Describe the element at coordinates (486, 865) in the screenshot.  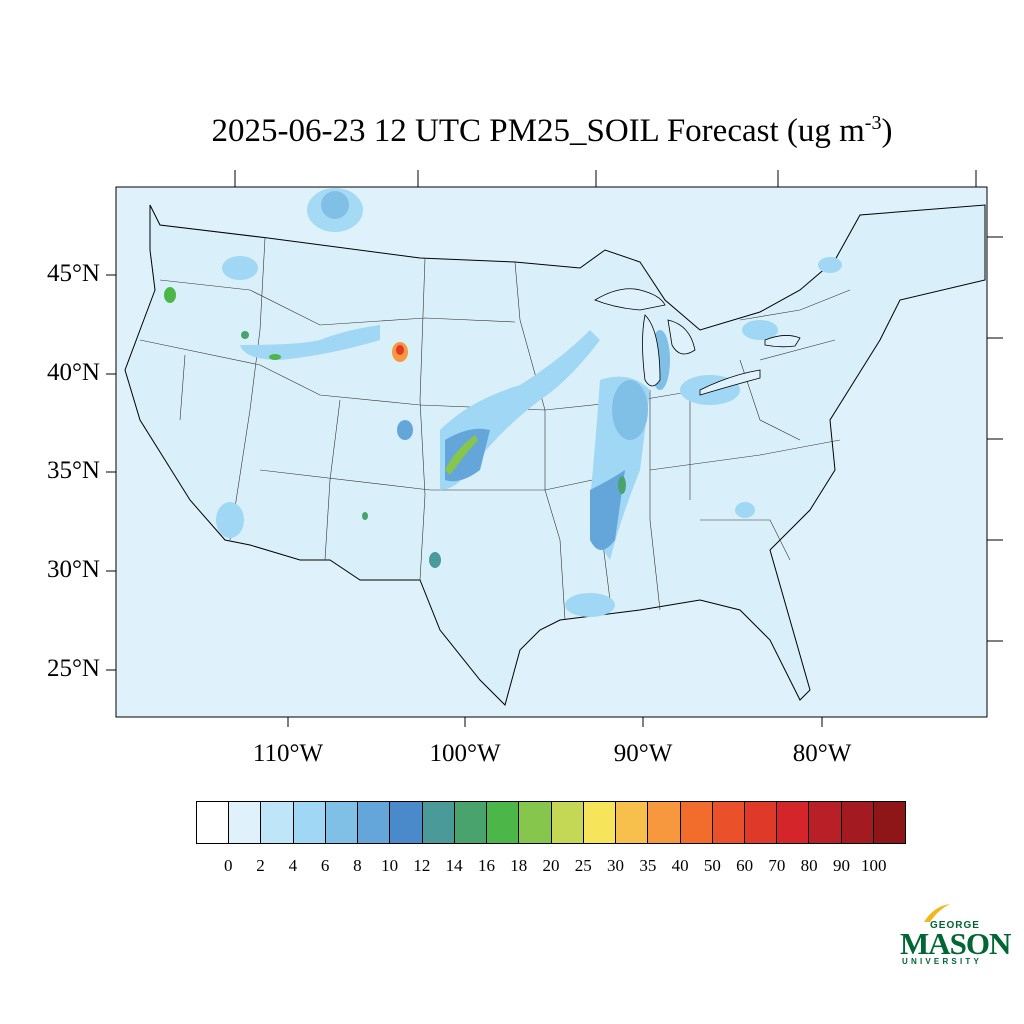
I see `colorbar-label: 16` at that location.